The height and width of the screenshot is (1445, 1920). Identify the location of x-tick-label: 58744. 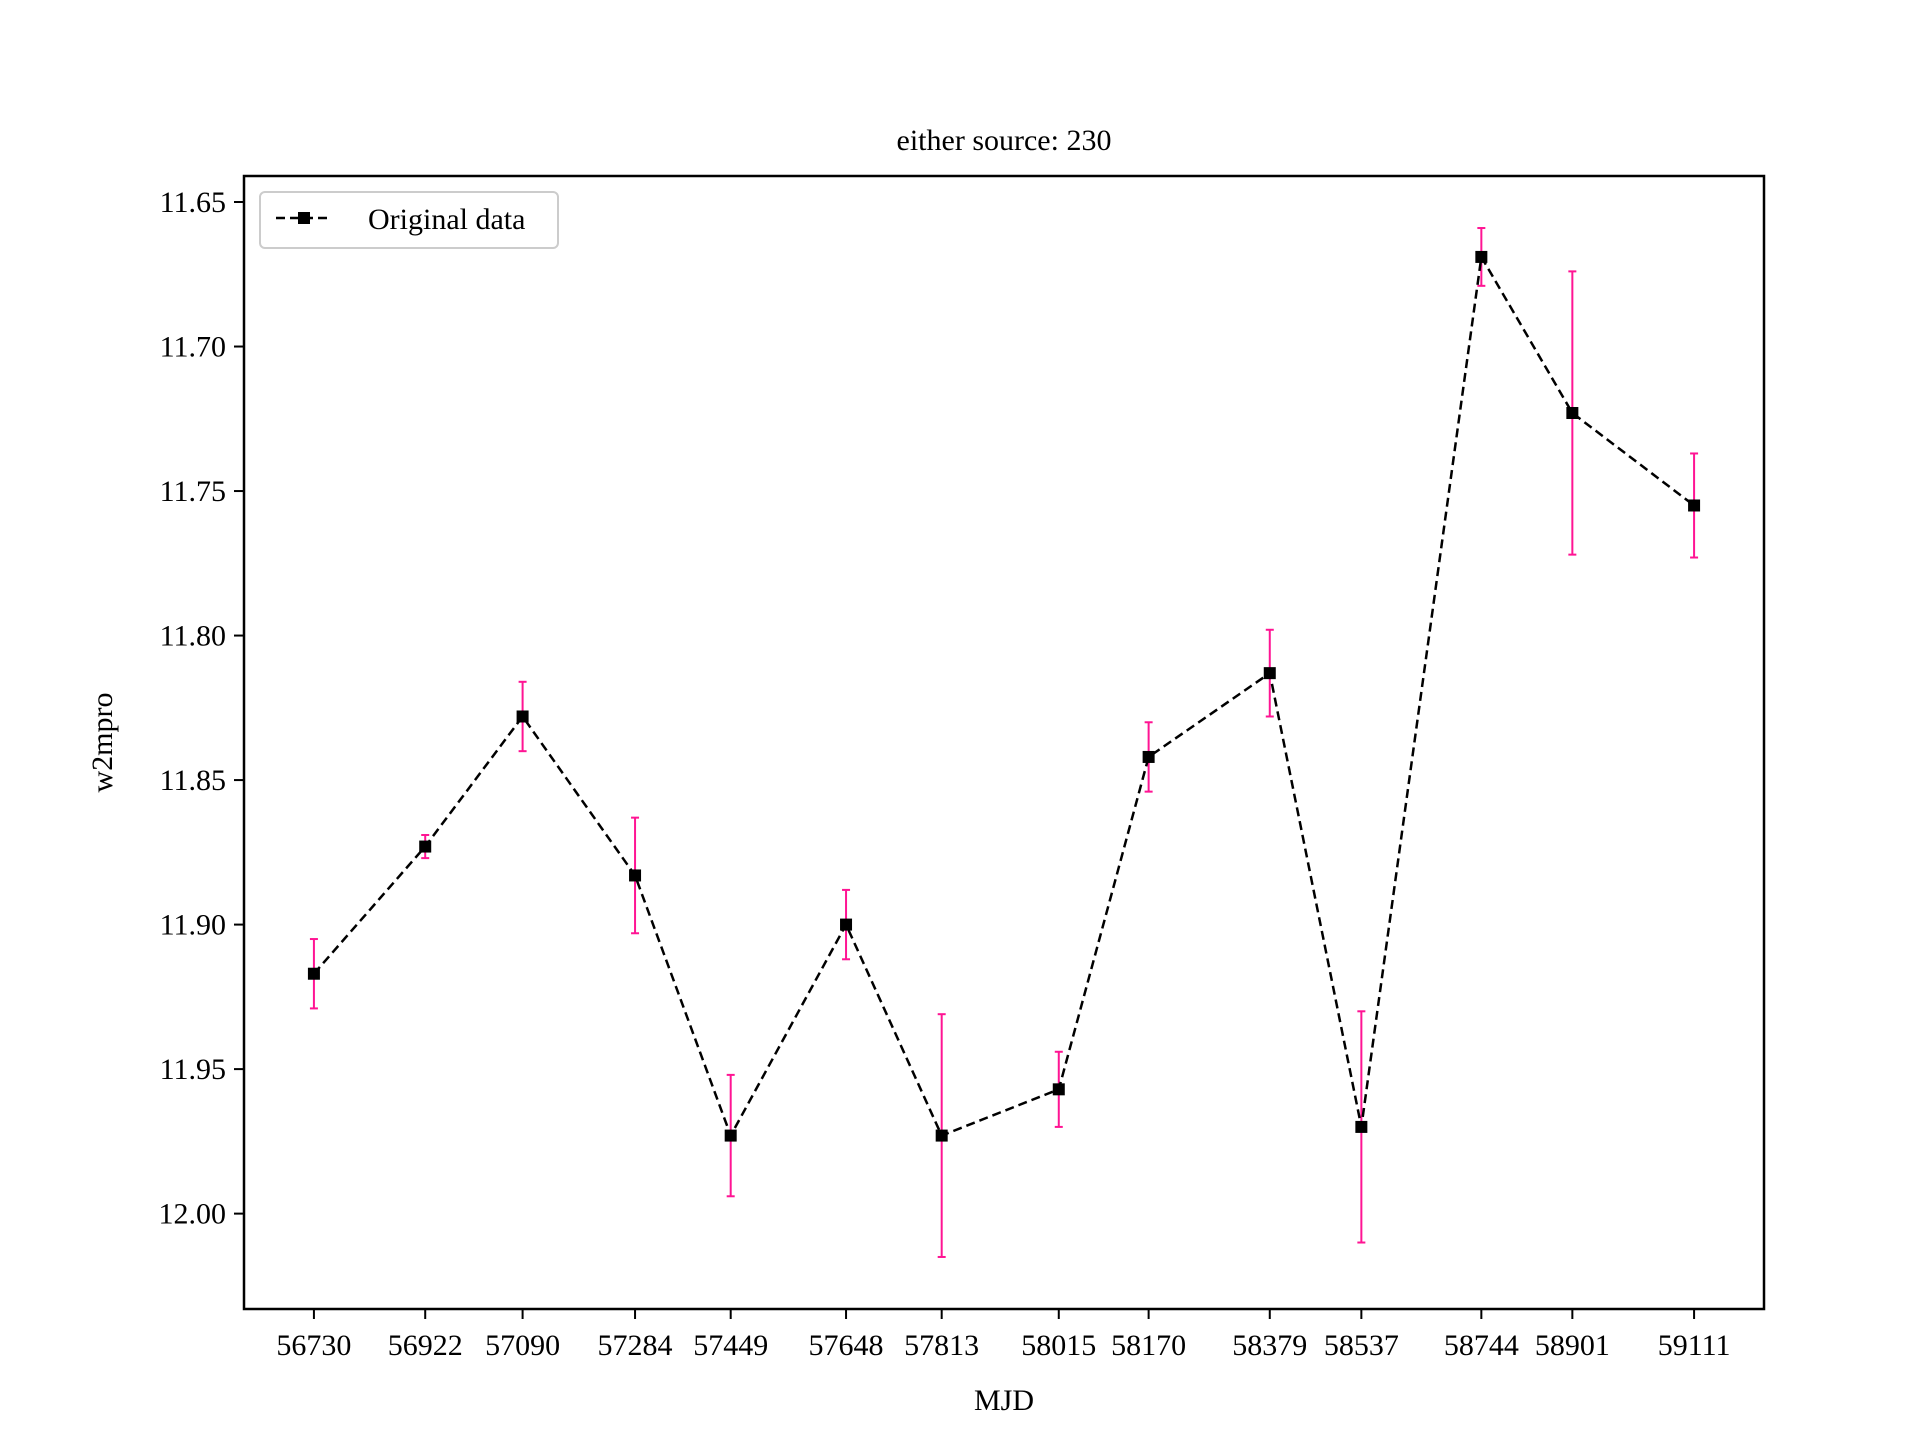
(1481, 1345).